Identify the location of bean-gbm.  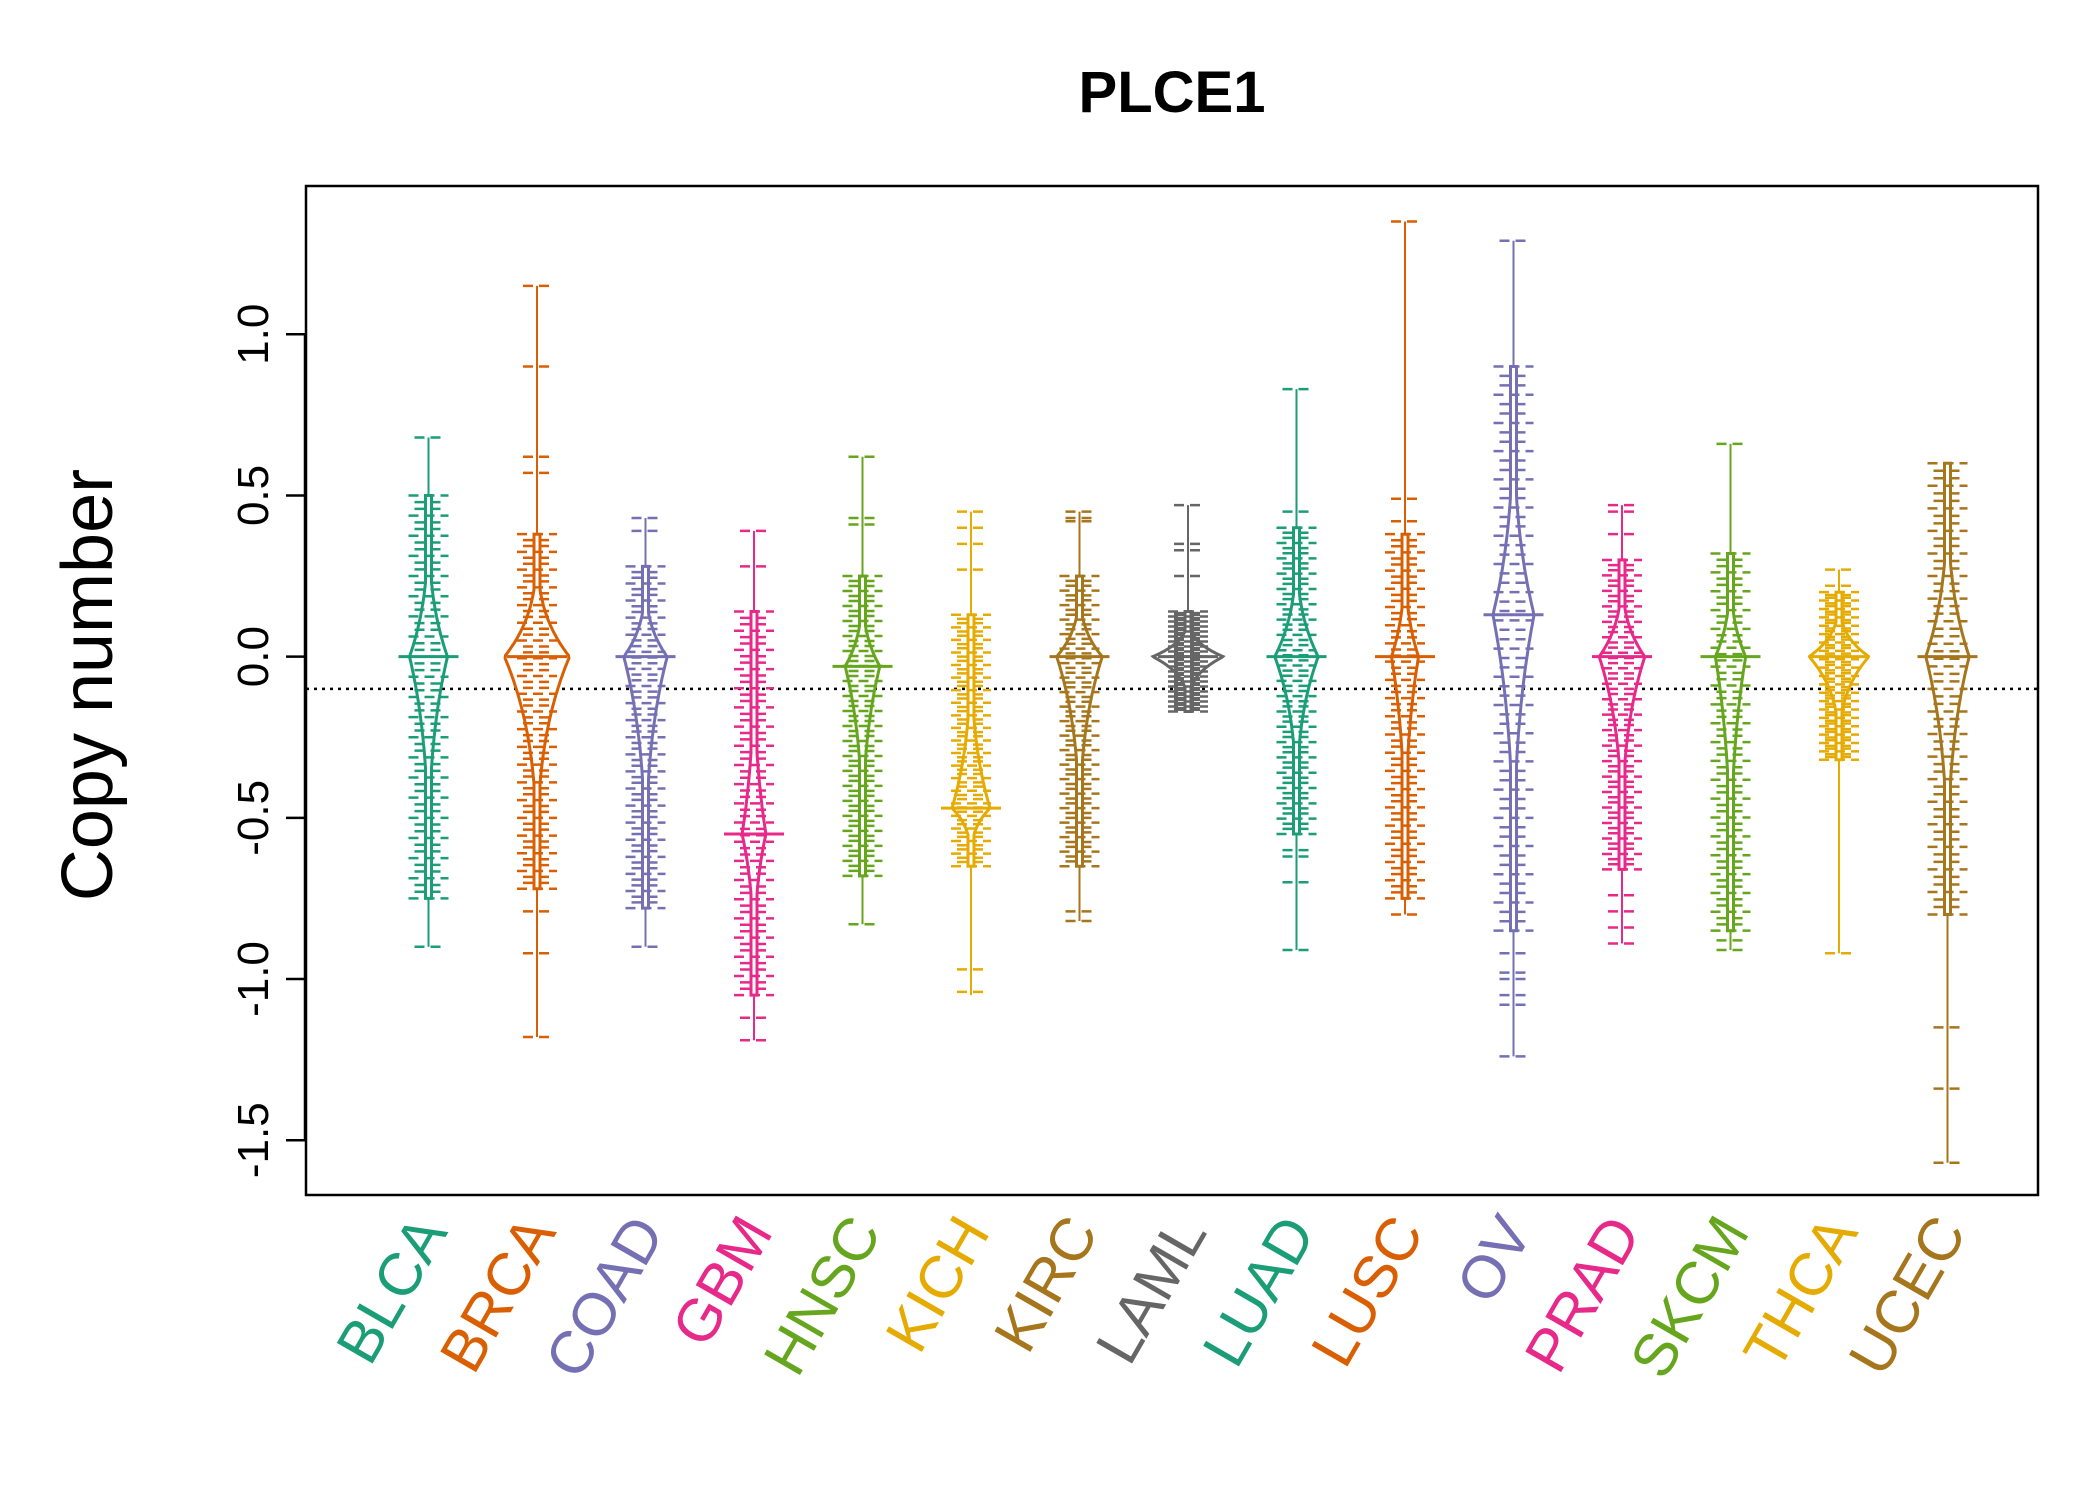
(754, 785).